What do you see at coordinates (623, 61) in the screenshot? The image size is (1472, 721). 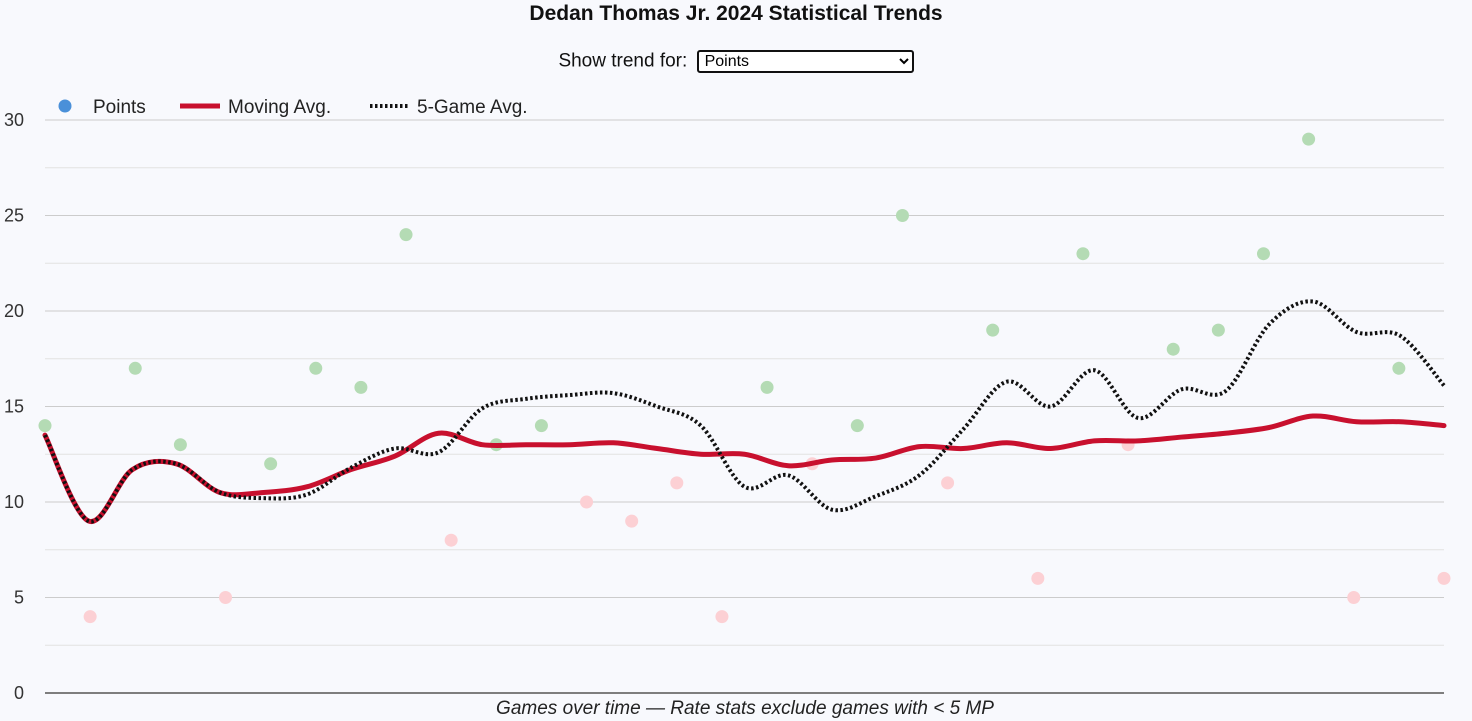 I see `trend-select-label: Show trend for:` at bounding box center [623, 61].